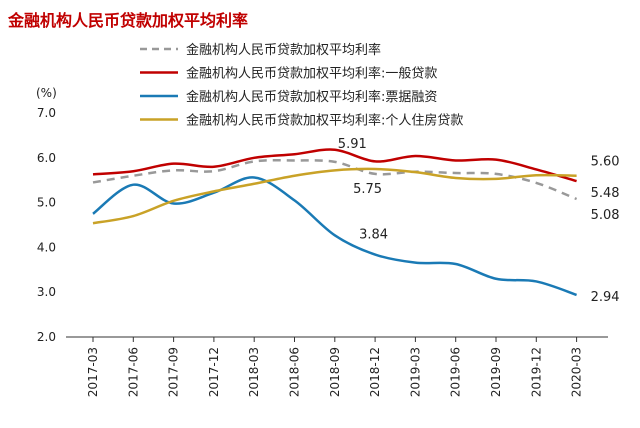 The image size is (640, 428). Describe the element at coordinates (605, 215) in the screenshot. I see `data-label: 5.08` at that location.